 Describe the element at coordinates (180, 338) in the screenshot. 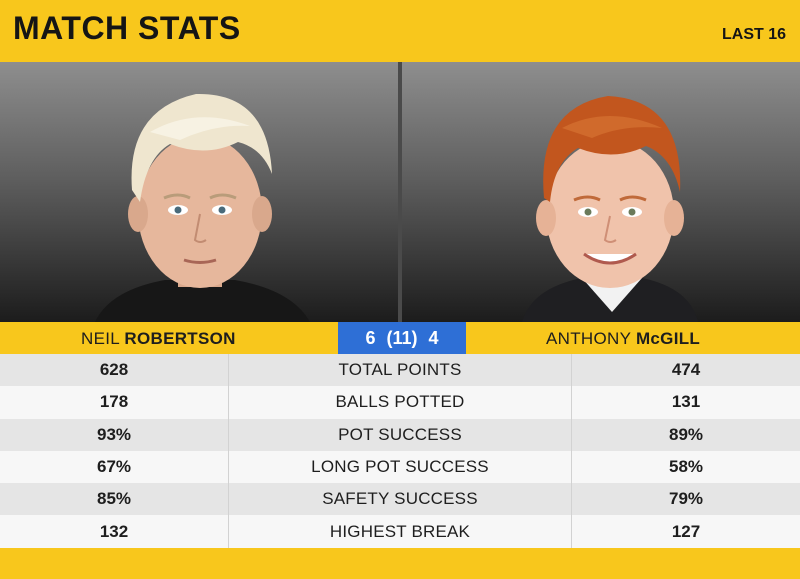

I see `player-last-name-left: ROBERTSON` at that location.